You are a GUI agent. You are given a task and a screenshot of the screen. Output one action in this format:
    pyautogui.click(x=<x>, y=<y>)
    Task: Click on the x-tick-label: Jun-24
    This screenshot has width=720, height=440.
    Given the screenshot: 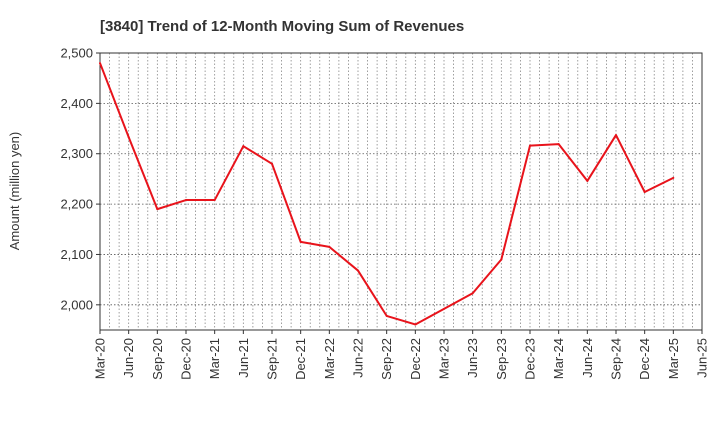 What is the action you would take?
    pyautogui.click(x=587, y=358)
    